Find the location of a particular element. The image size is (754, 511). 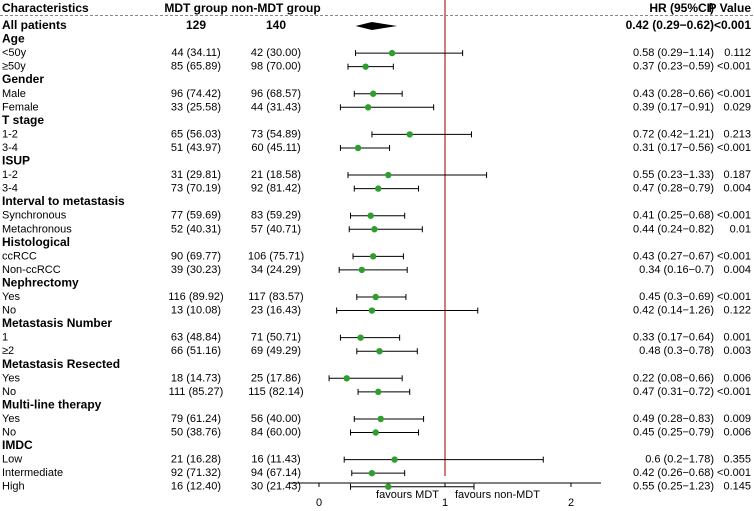

hr-ci-value: 0.42 (0.29−0.62) is located at coordinates (670, 25).